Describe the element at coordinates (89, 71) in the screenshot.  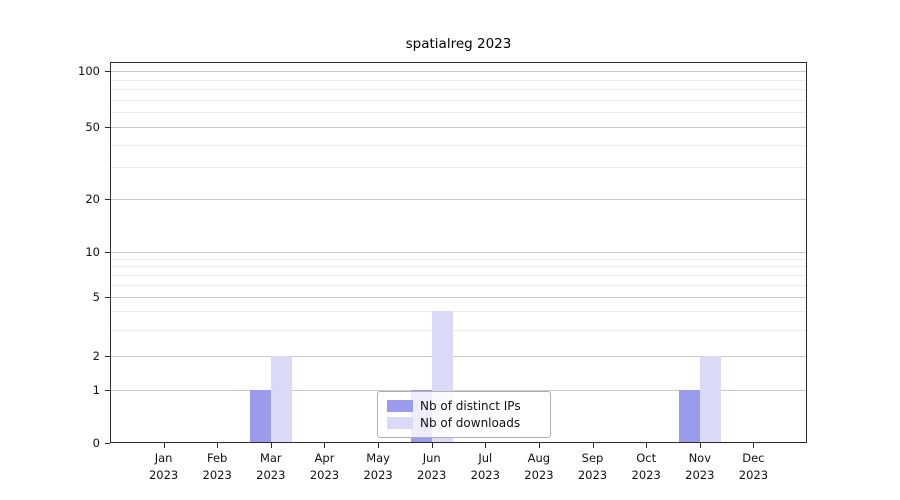
I see `y-axis-tick-label: 100` at that location.